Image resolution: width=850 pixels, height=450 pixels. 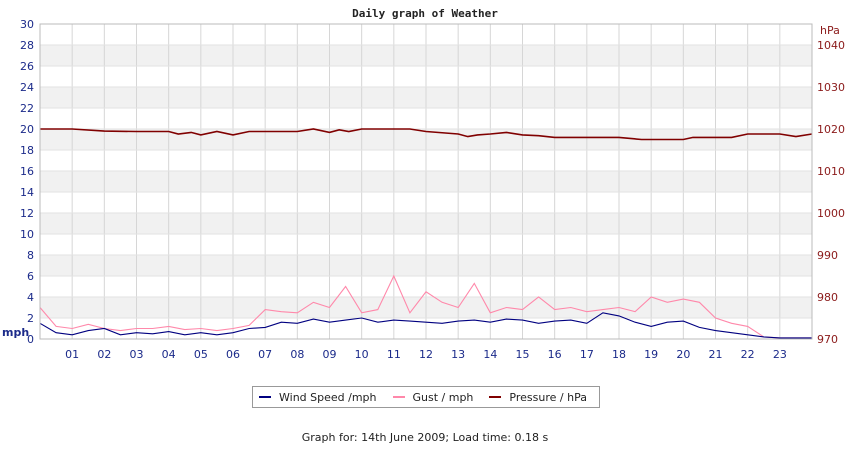 I want to click on y-left-tick-label: 16, so click(x=27, y=171).